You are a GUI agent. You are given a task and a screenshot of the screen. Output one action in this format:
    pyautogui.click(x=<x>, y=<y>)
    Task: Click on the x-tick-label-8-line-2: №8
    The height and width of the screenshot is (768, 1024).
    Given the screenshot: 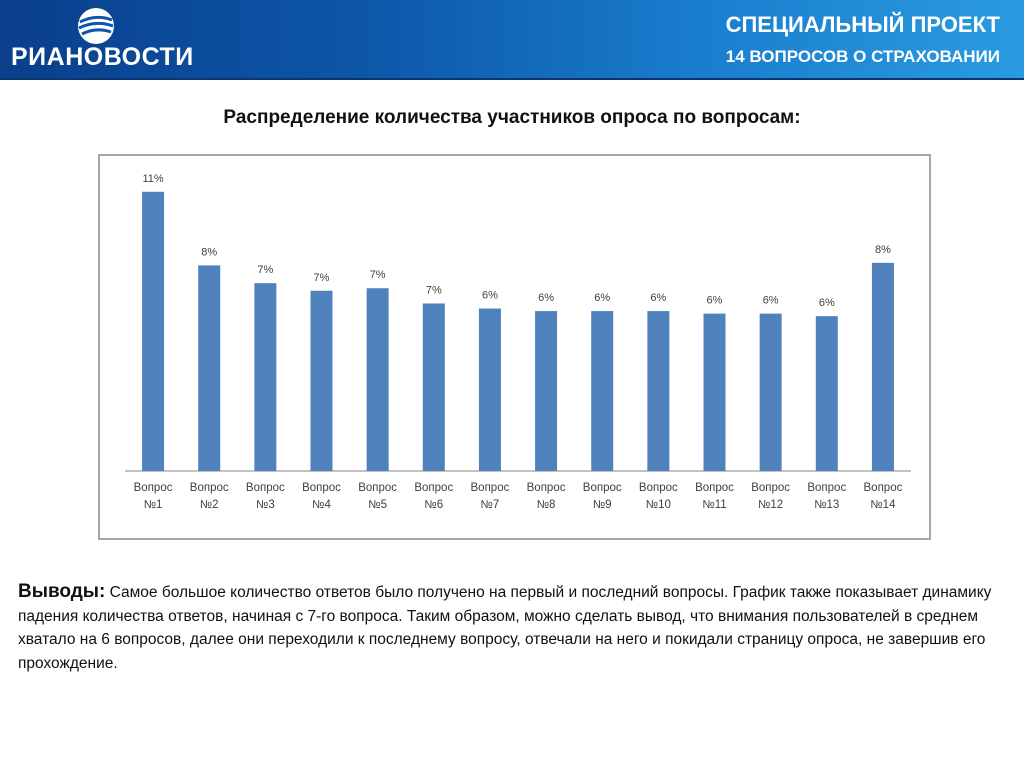 What is the action you would take?
    pyautogui.click(x=546, y=505)
    